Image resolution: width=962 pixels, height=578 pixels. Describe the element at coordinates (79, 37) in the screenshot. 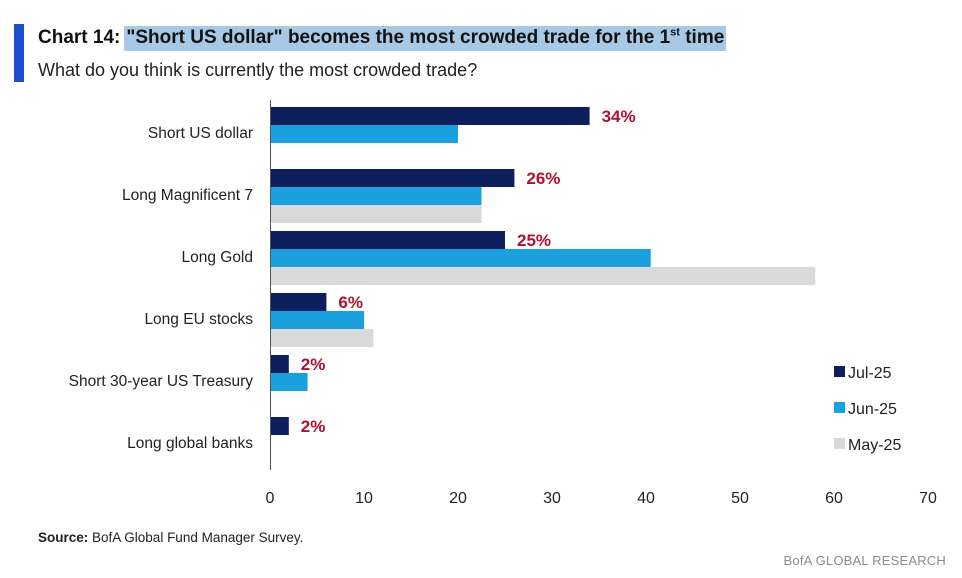

I see `chart-label: Chart 14:` at that location.